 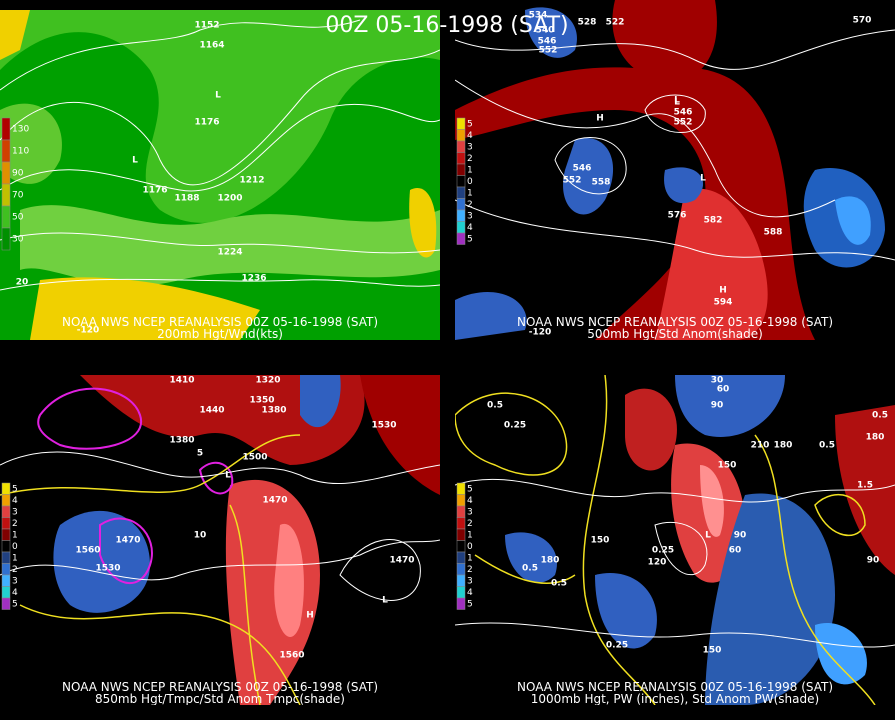 I want to click on contour-label: 0.25, so click(x=663, y=551).